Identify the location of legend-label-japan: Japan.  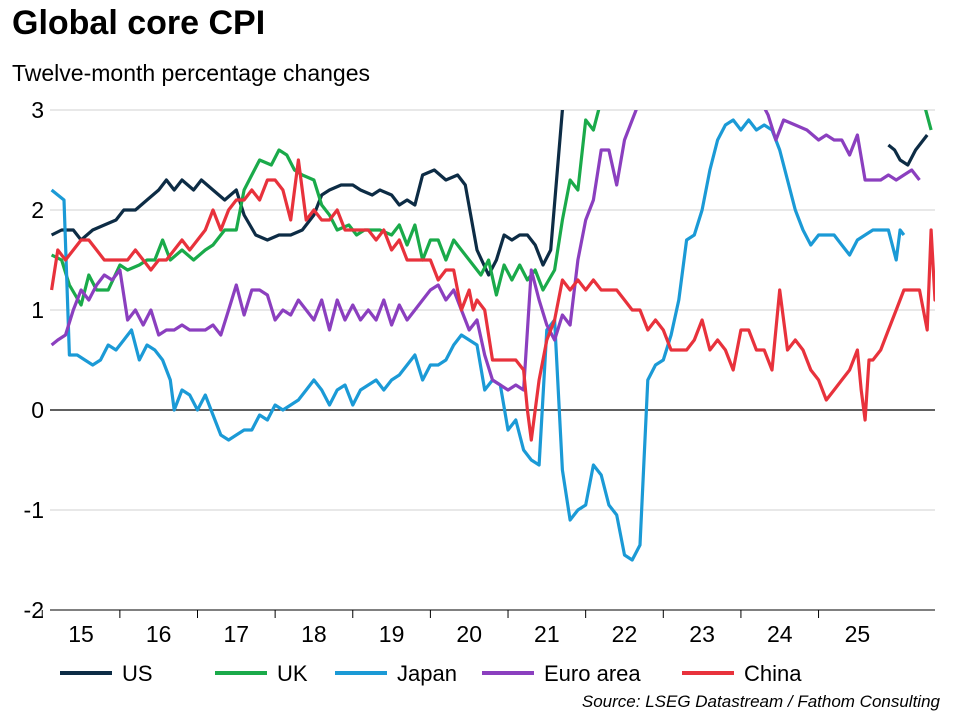
(427, 673).